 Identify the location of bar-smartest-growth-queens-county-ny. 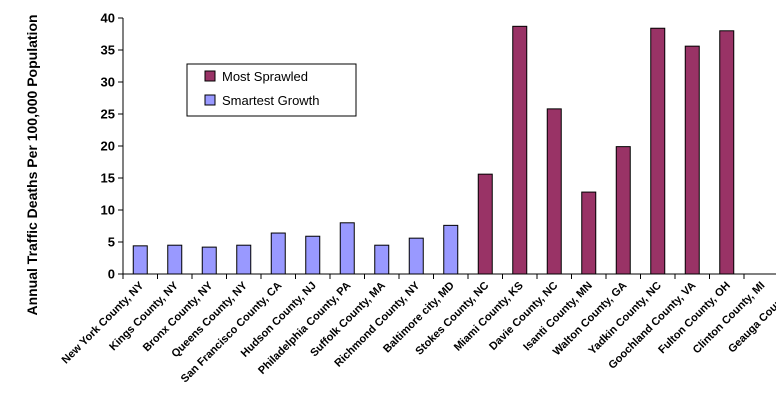
(244, 259).